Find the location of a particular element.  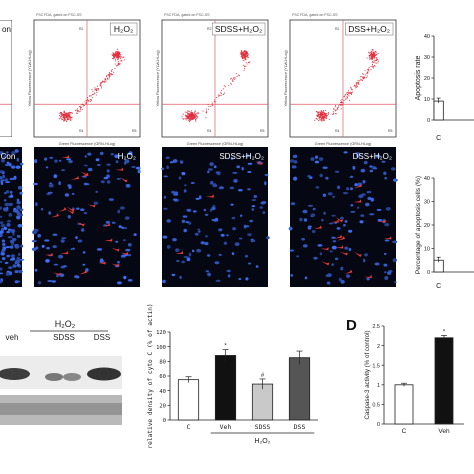

panel-letter-d: D is located at coordinates (351, 325).